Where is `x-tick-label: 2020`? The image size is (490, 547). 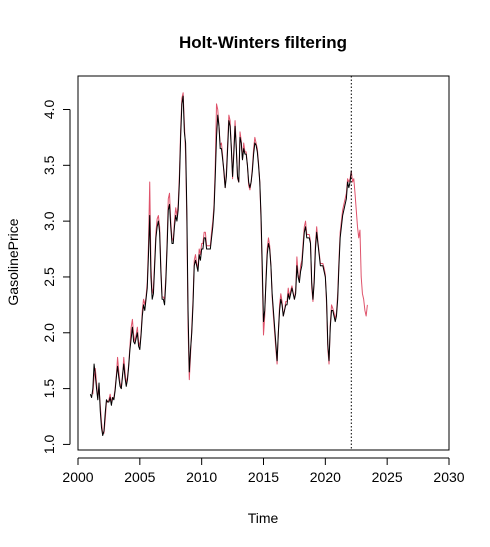 x-tick-label: 2020 is located at coordinates (325, 477).